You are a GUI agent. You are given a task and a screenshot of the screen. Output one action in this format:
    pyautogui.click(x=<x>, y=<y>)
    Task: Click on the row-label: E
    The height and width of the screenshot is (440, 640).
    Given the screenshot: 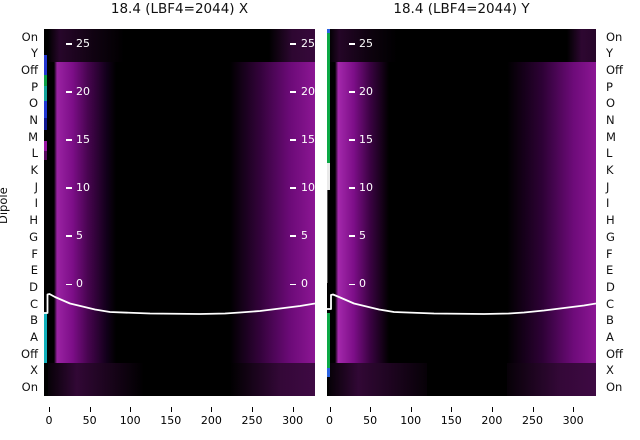 What is the action you would take?
    pyautogui.click(x=34, y=270)
    